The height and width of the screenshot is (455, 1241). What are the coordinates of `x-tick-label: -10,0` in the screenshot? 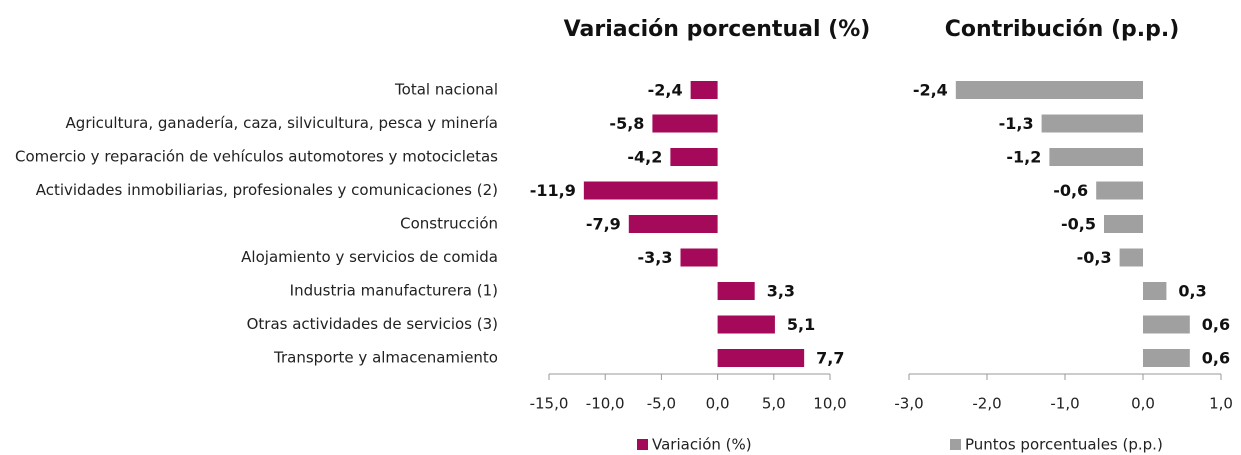 It's located at (605, 404).